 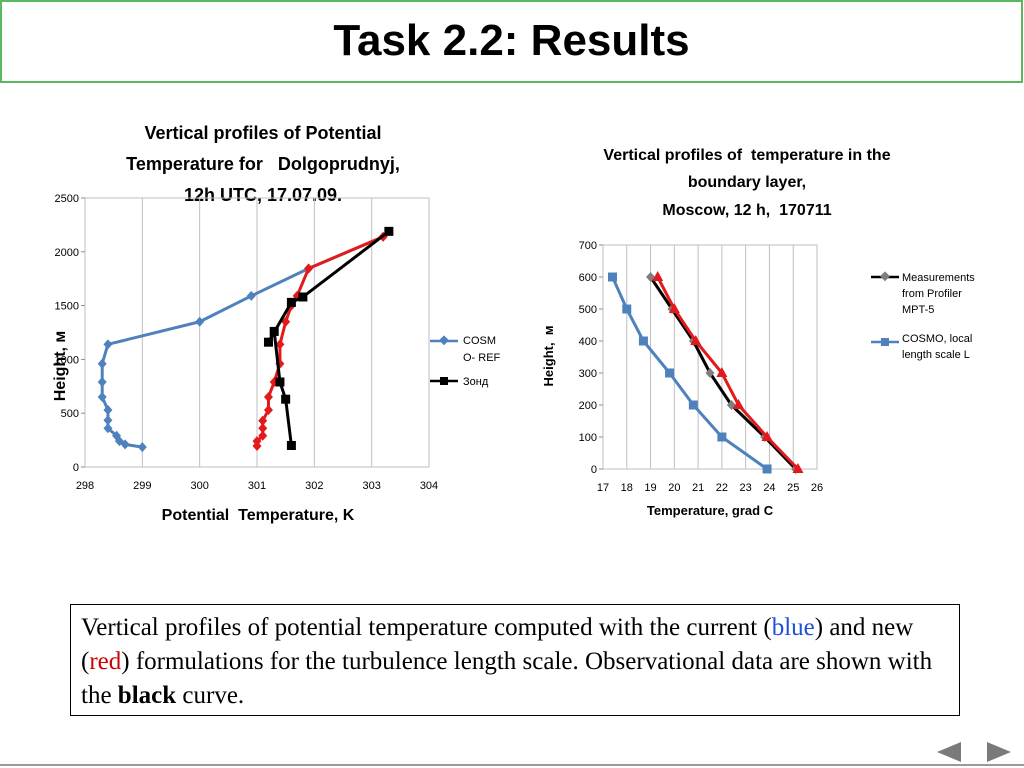 I want to click on y-tick-label: 300, so click(x=588, y=374).